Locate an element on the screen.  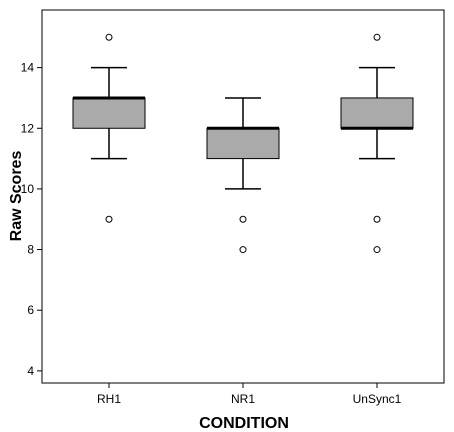
y-tick-label: 6 is located at coordinates (30, 310).